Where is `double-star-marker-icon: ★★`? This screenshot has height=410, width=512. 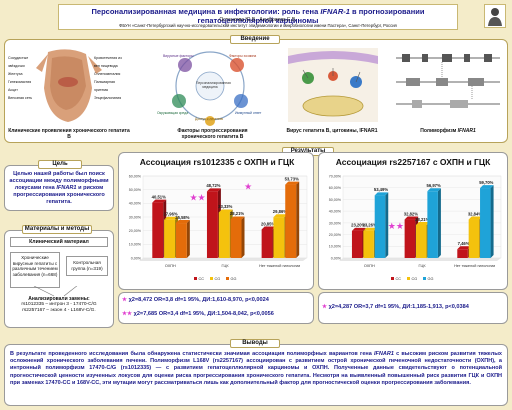
double-star-marker-icon: ★★ is located at coordinates (128, 314).